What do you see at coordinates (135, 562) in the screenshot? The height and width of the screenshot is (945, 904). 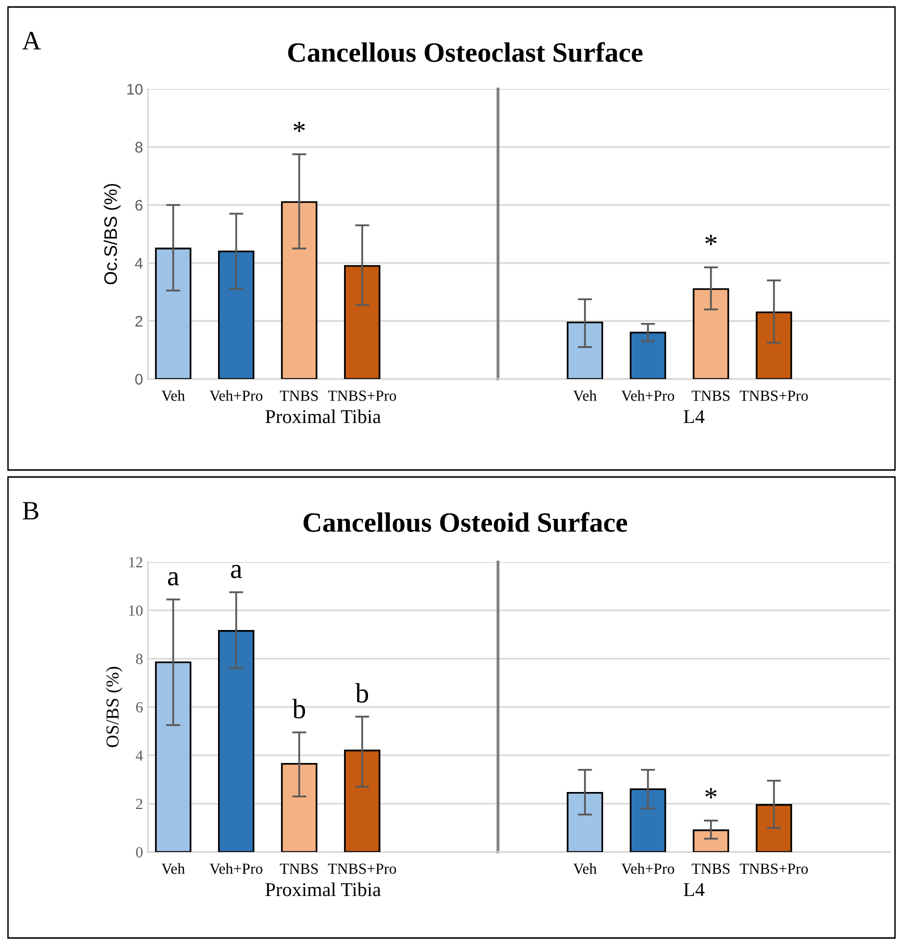 I see `y-tick-label: 12` at bounding box center [135, 562].